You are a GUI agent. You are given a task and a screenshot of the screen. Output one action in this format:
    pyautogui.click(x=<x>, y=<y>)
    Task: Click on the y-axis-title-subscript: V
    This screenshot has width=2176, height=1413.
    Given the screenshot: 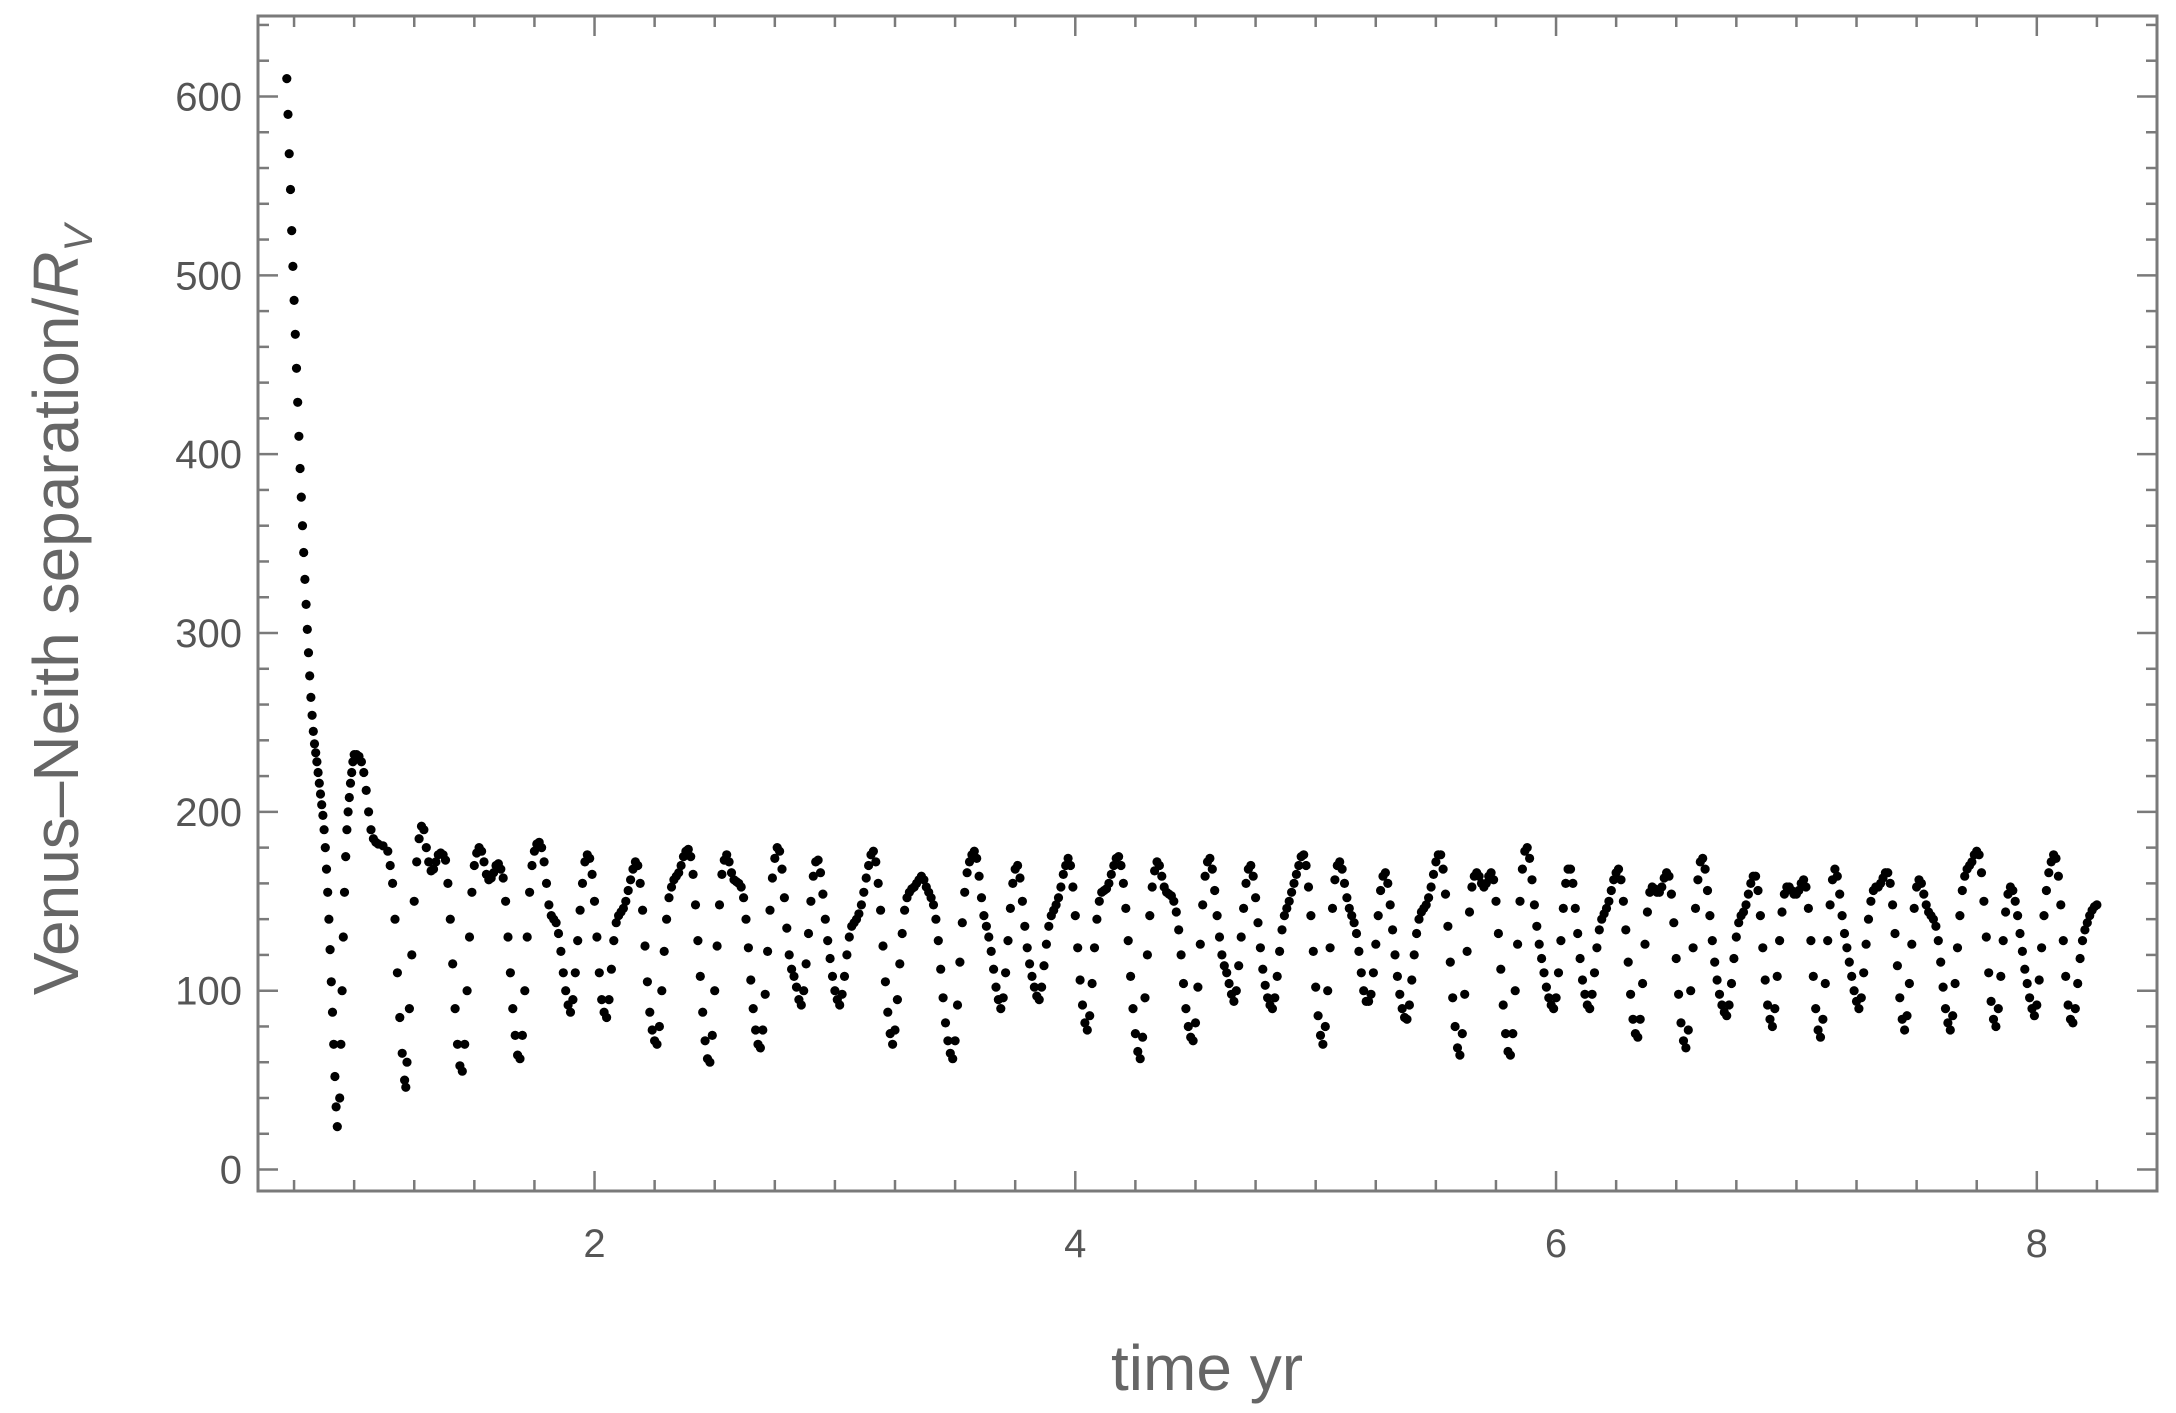 What is the action you would take?
    pyautogui.click(x=79, y=237)
    